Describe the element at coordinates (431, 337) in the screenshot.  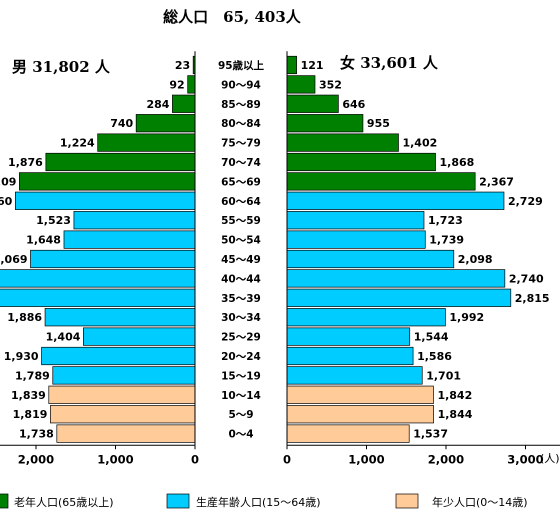
I see `female-value-label: 1,544` at that location.